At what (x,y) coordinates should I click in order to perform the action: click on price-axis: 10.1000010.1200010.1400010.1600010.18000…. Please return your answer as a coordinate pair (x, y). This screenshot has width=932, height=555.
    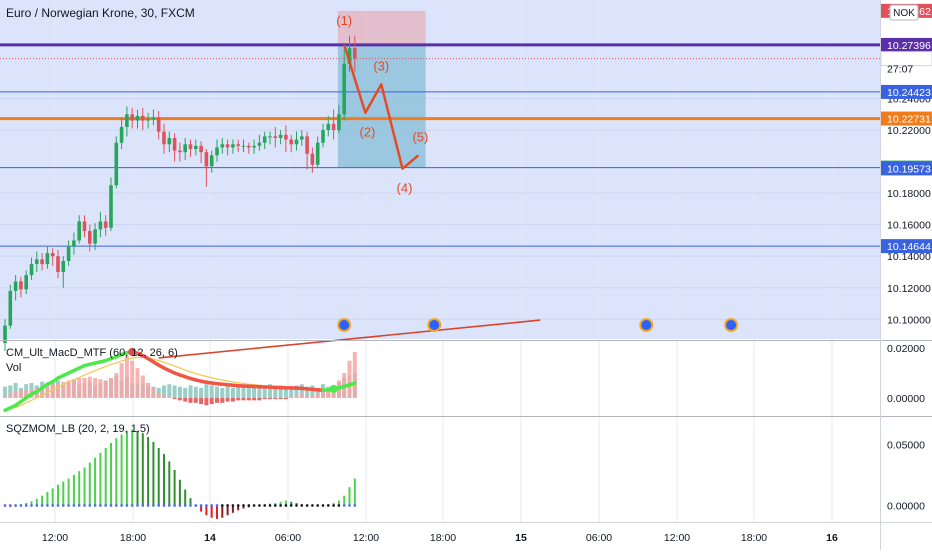
    Looking at the image, I should click on (906, 258).